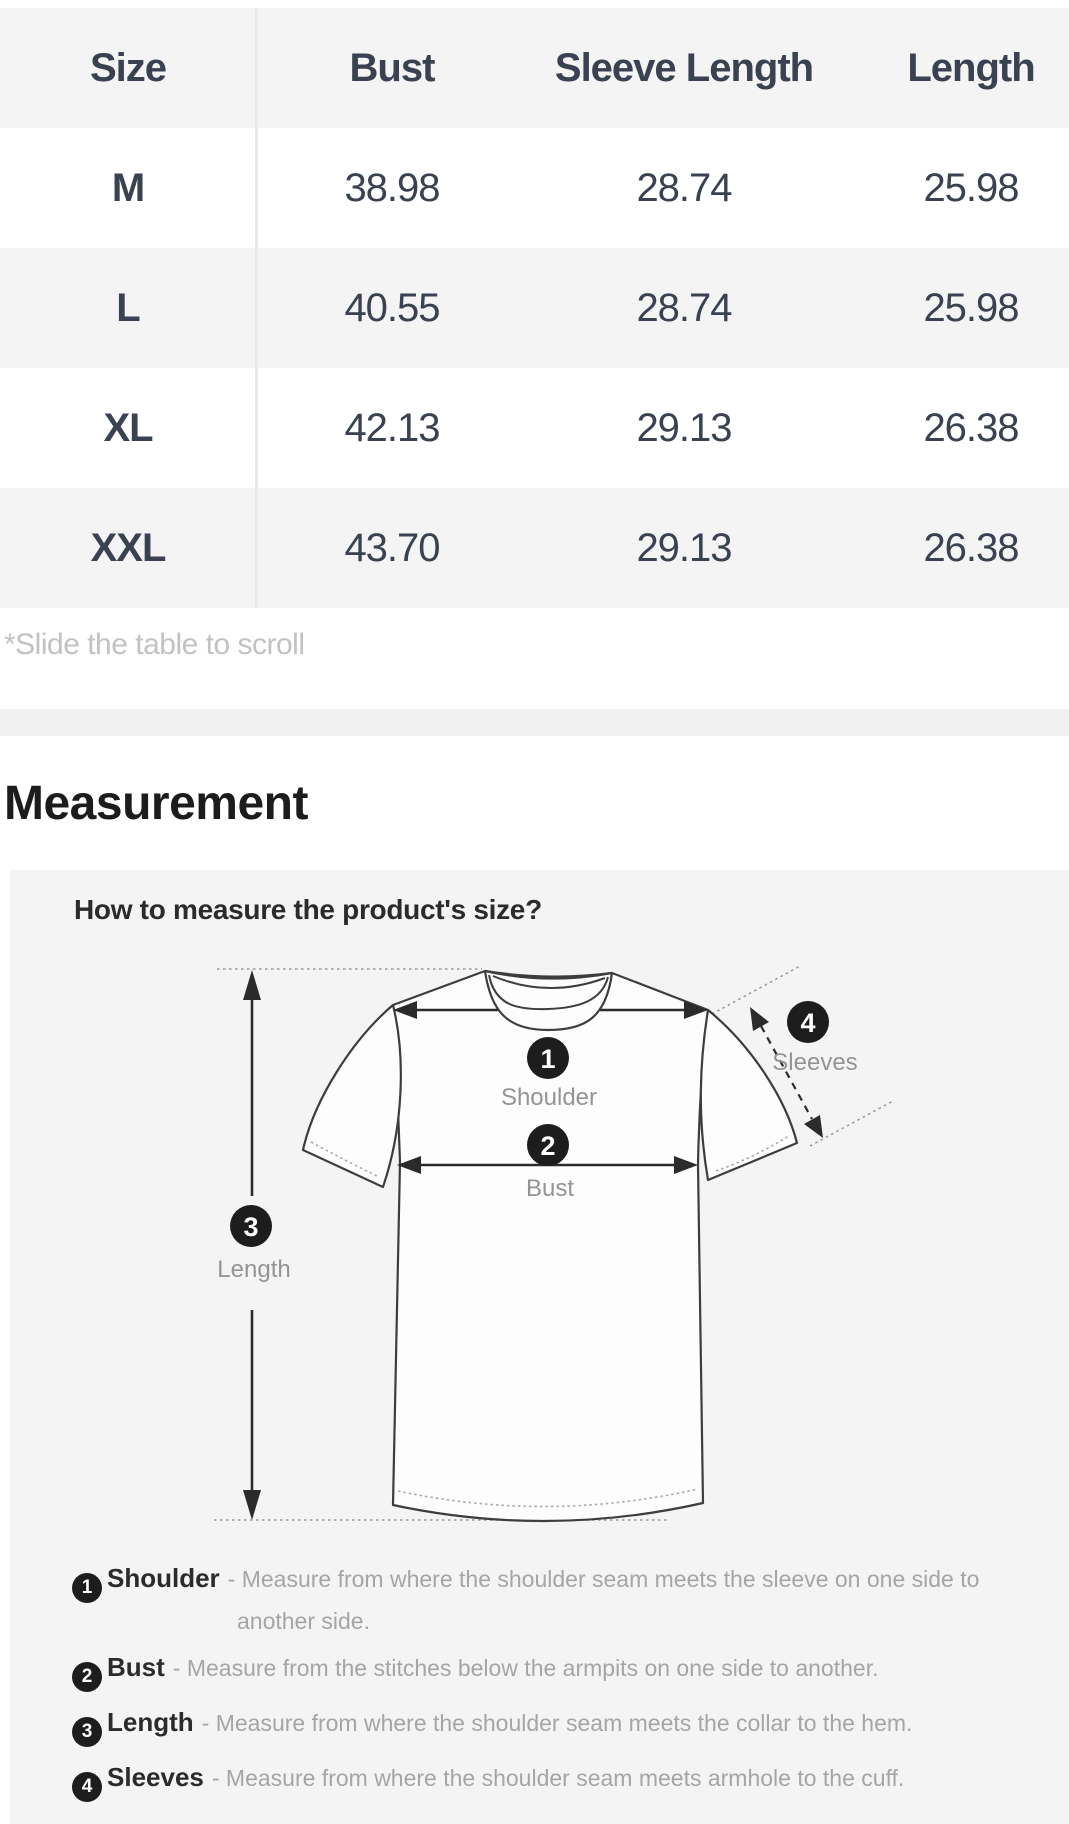 The image size is (1069, 1824). What do you see at coordinates (87, 1732) in the screenshot?
I see `instruction-badge-3-icon: 3` at bounding box center [87, 1732].